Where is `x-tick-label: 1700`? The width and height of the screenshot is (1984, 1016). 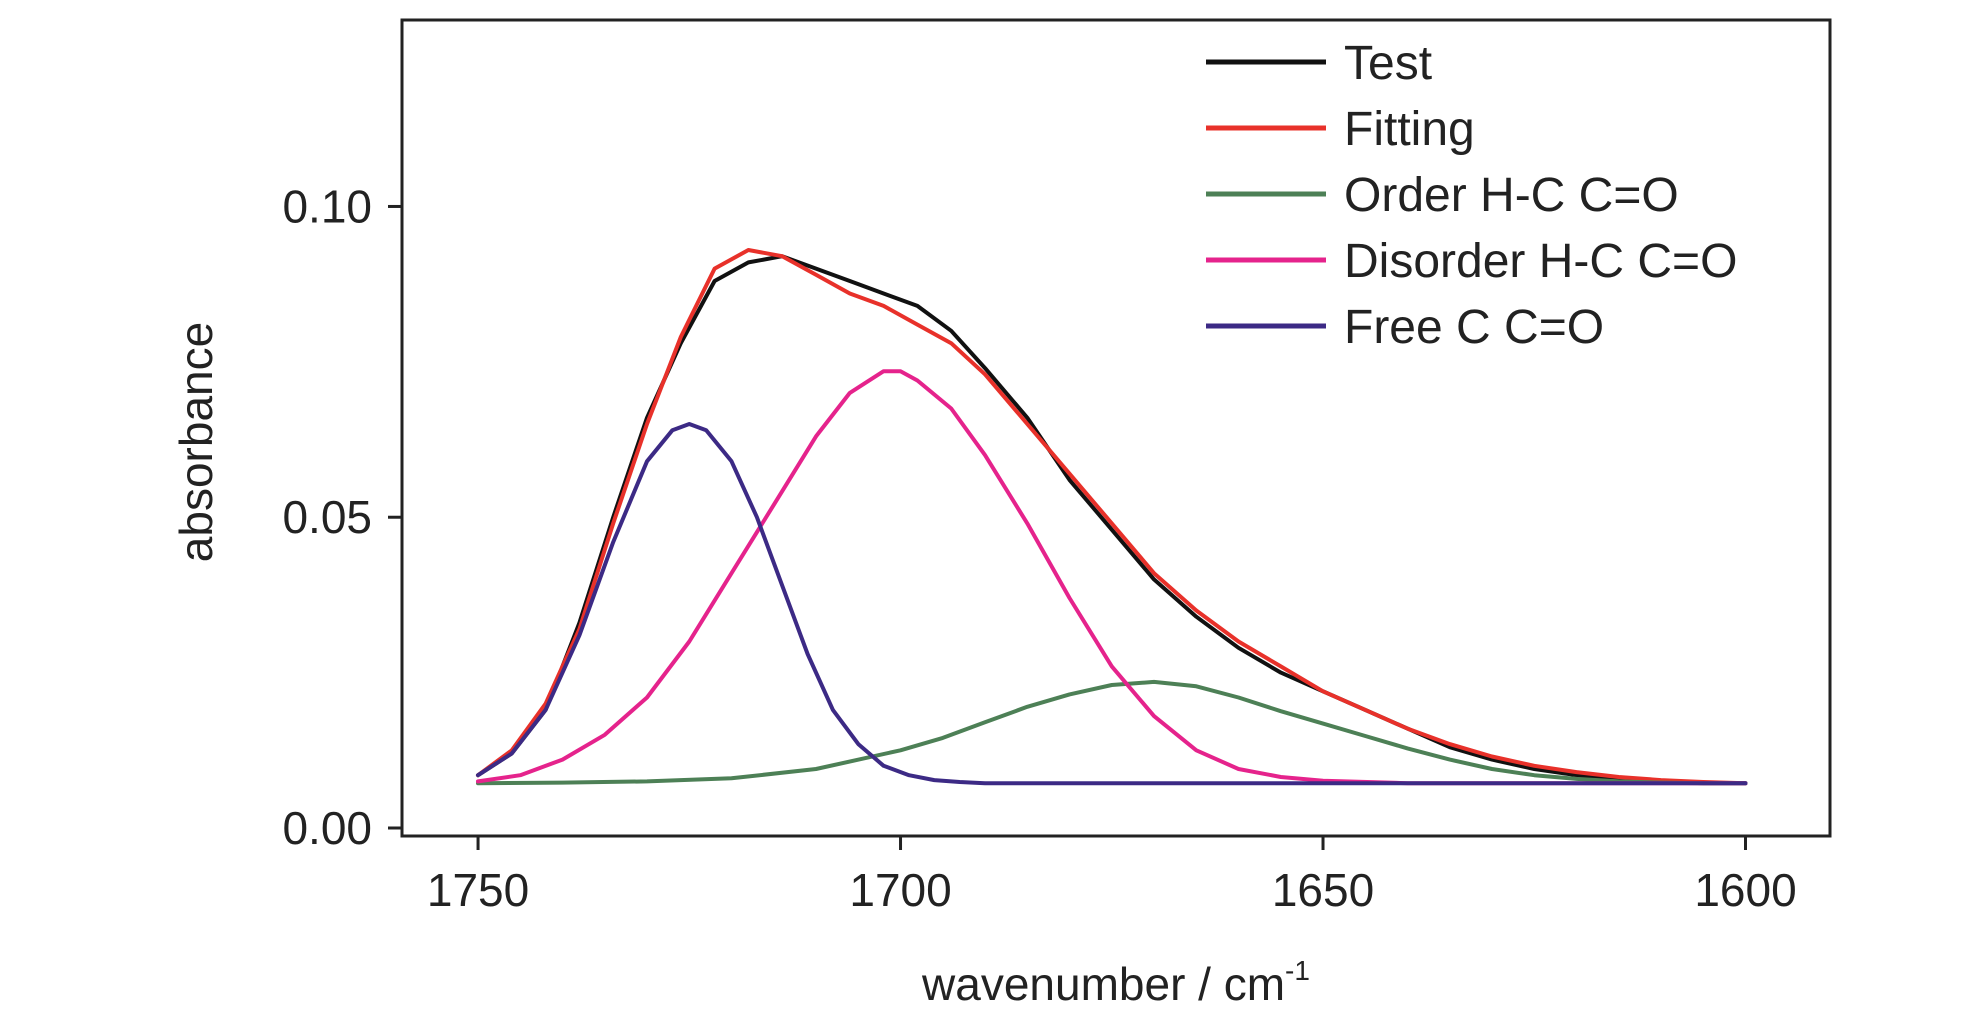 x-tick-label: 1700 is located at coordinates (900, 890).